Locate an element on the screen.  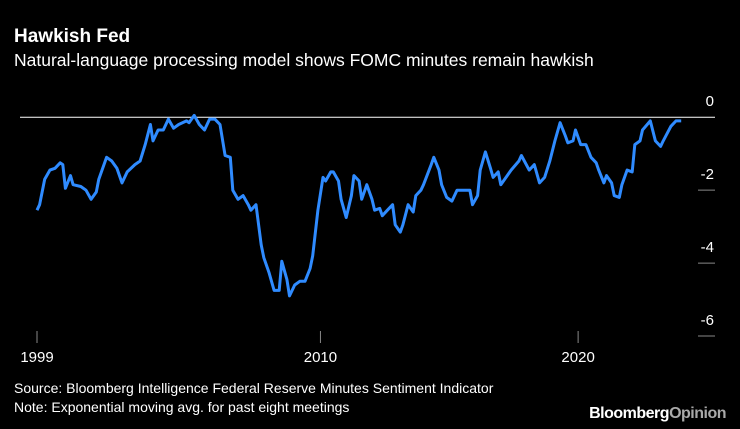
logo: BloombergOpinion is located at coordinates (657, 413).